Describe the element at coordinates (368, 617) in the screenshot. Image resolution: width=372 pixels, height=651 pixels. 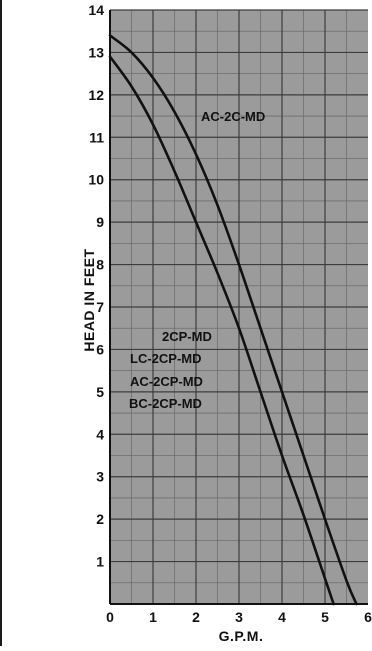
I see `x-tick-label: 6` at that location.